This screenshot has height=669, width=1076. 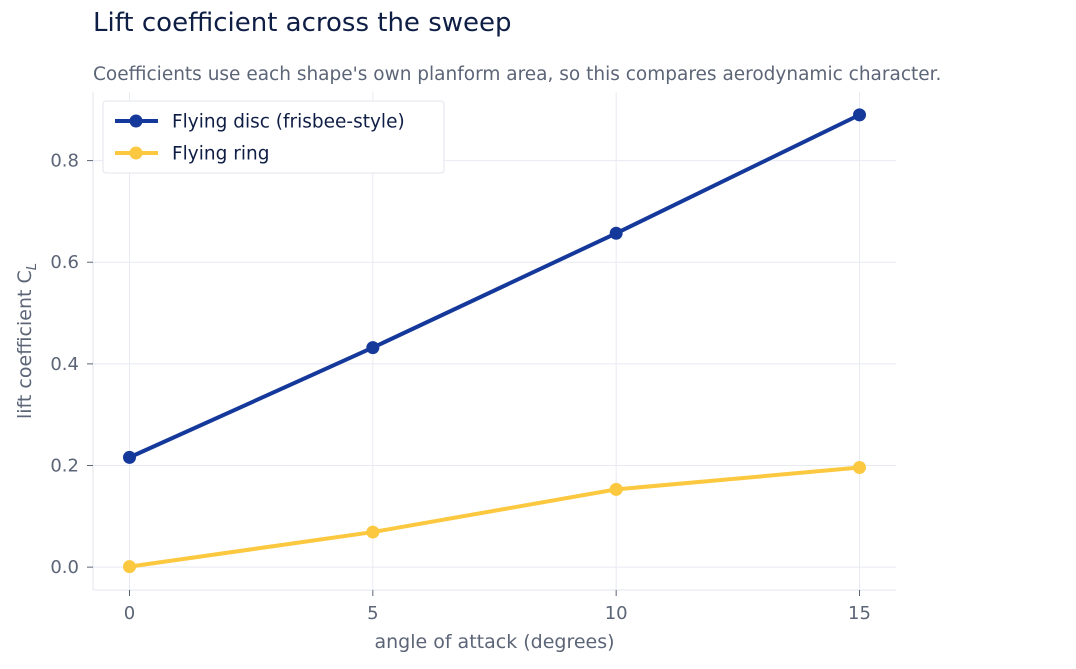 What do you see at coordinates (64, 161) in the screenshot?
I see `y-tick-label: 0.8` at bounding box center [64, 161].